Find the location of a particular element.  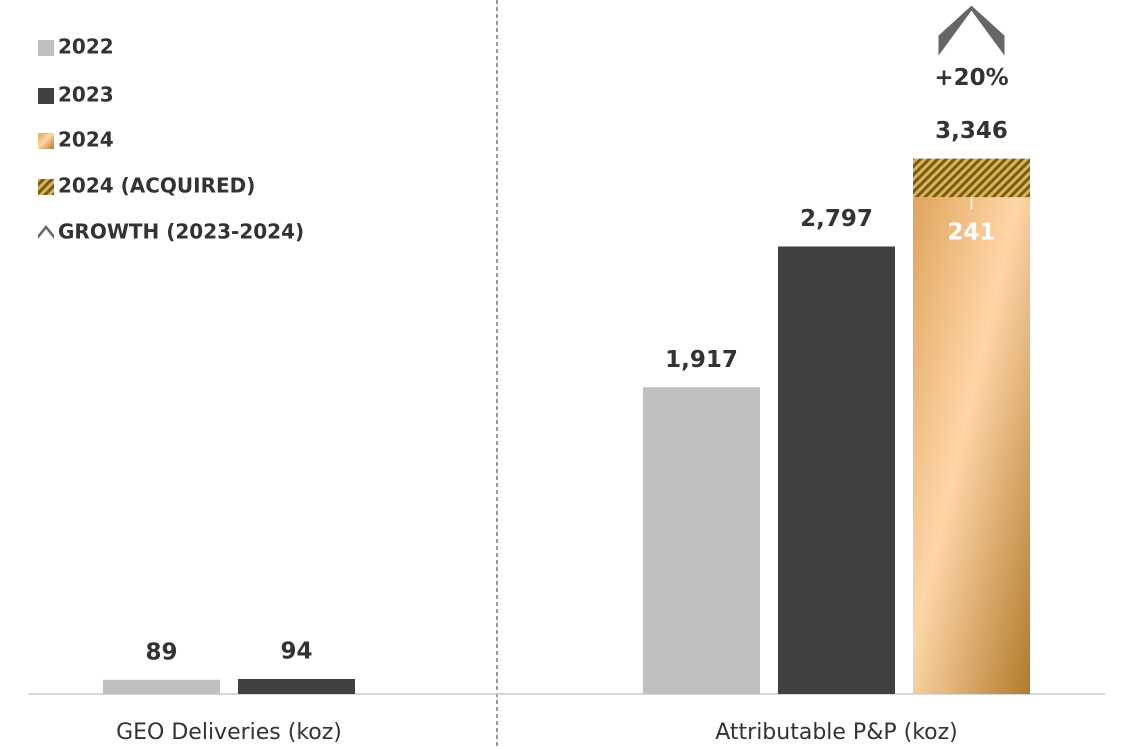

legend-growth-icon is located at coordinates (46, 232).